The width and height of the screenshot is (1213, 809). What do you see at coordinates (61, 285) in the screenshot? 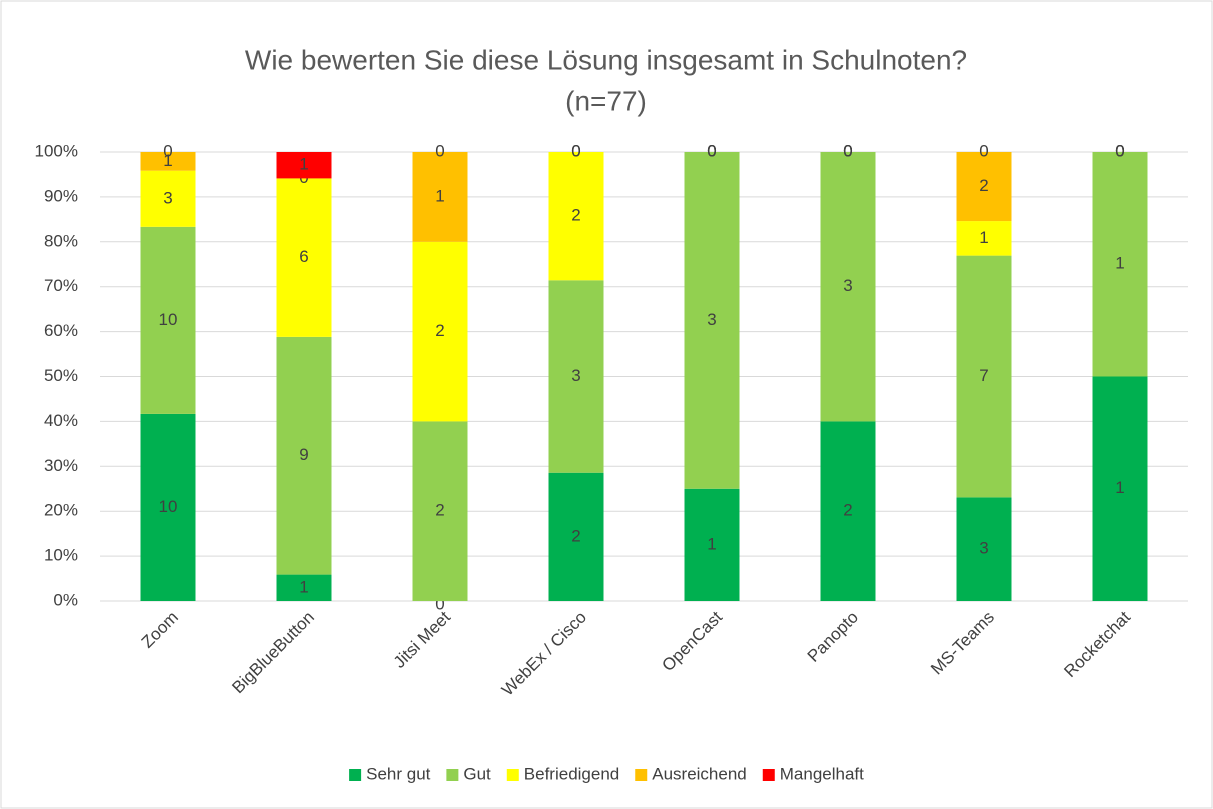
I see `y-tick-label: 70%` at bounding box center [61, 285].